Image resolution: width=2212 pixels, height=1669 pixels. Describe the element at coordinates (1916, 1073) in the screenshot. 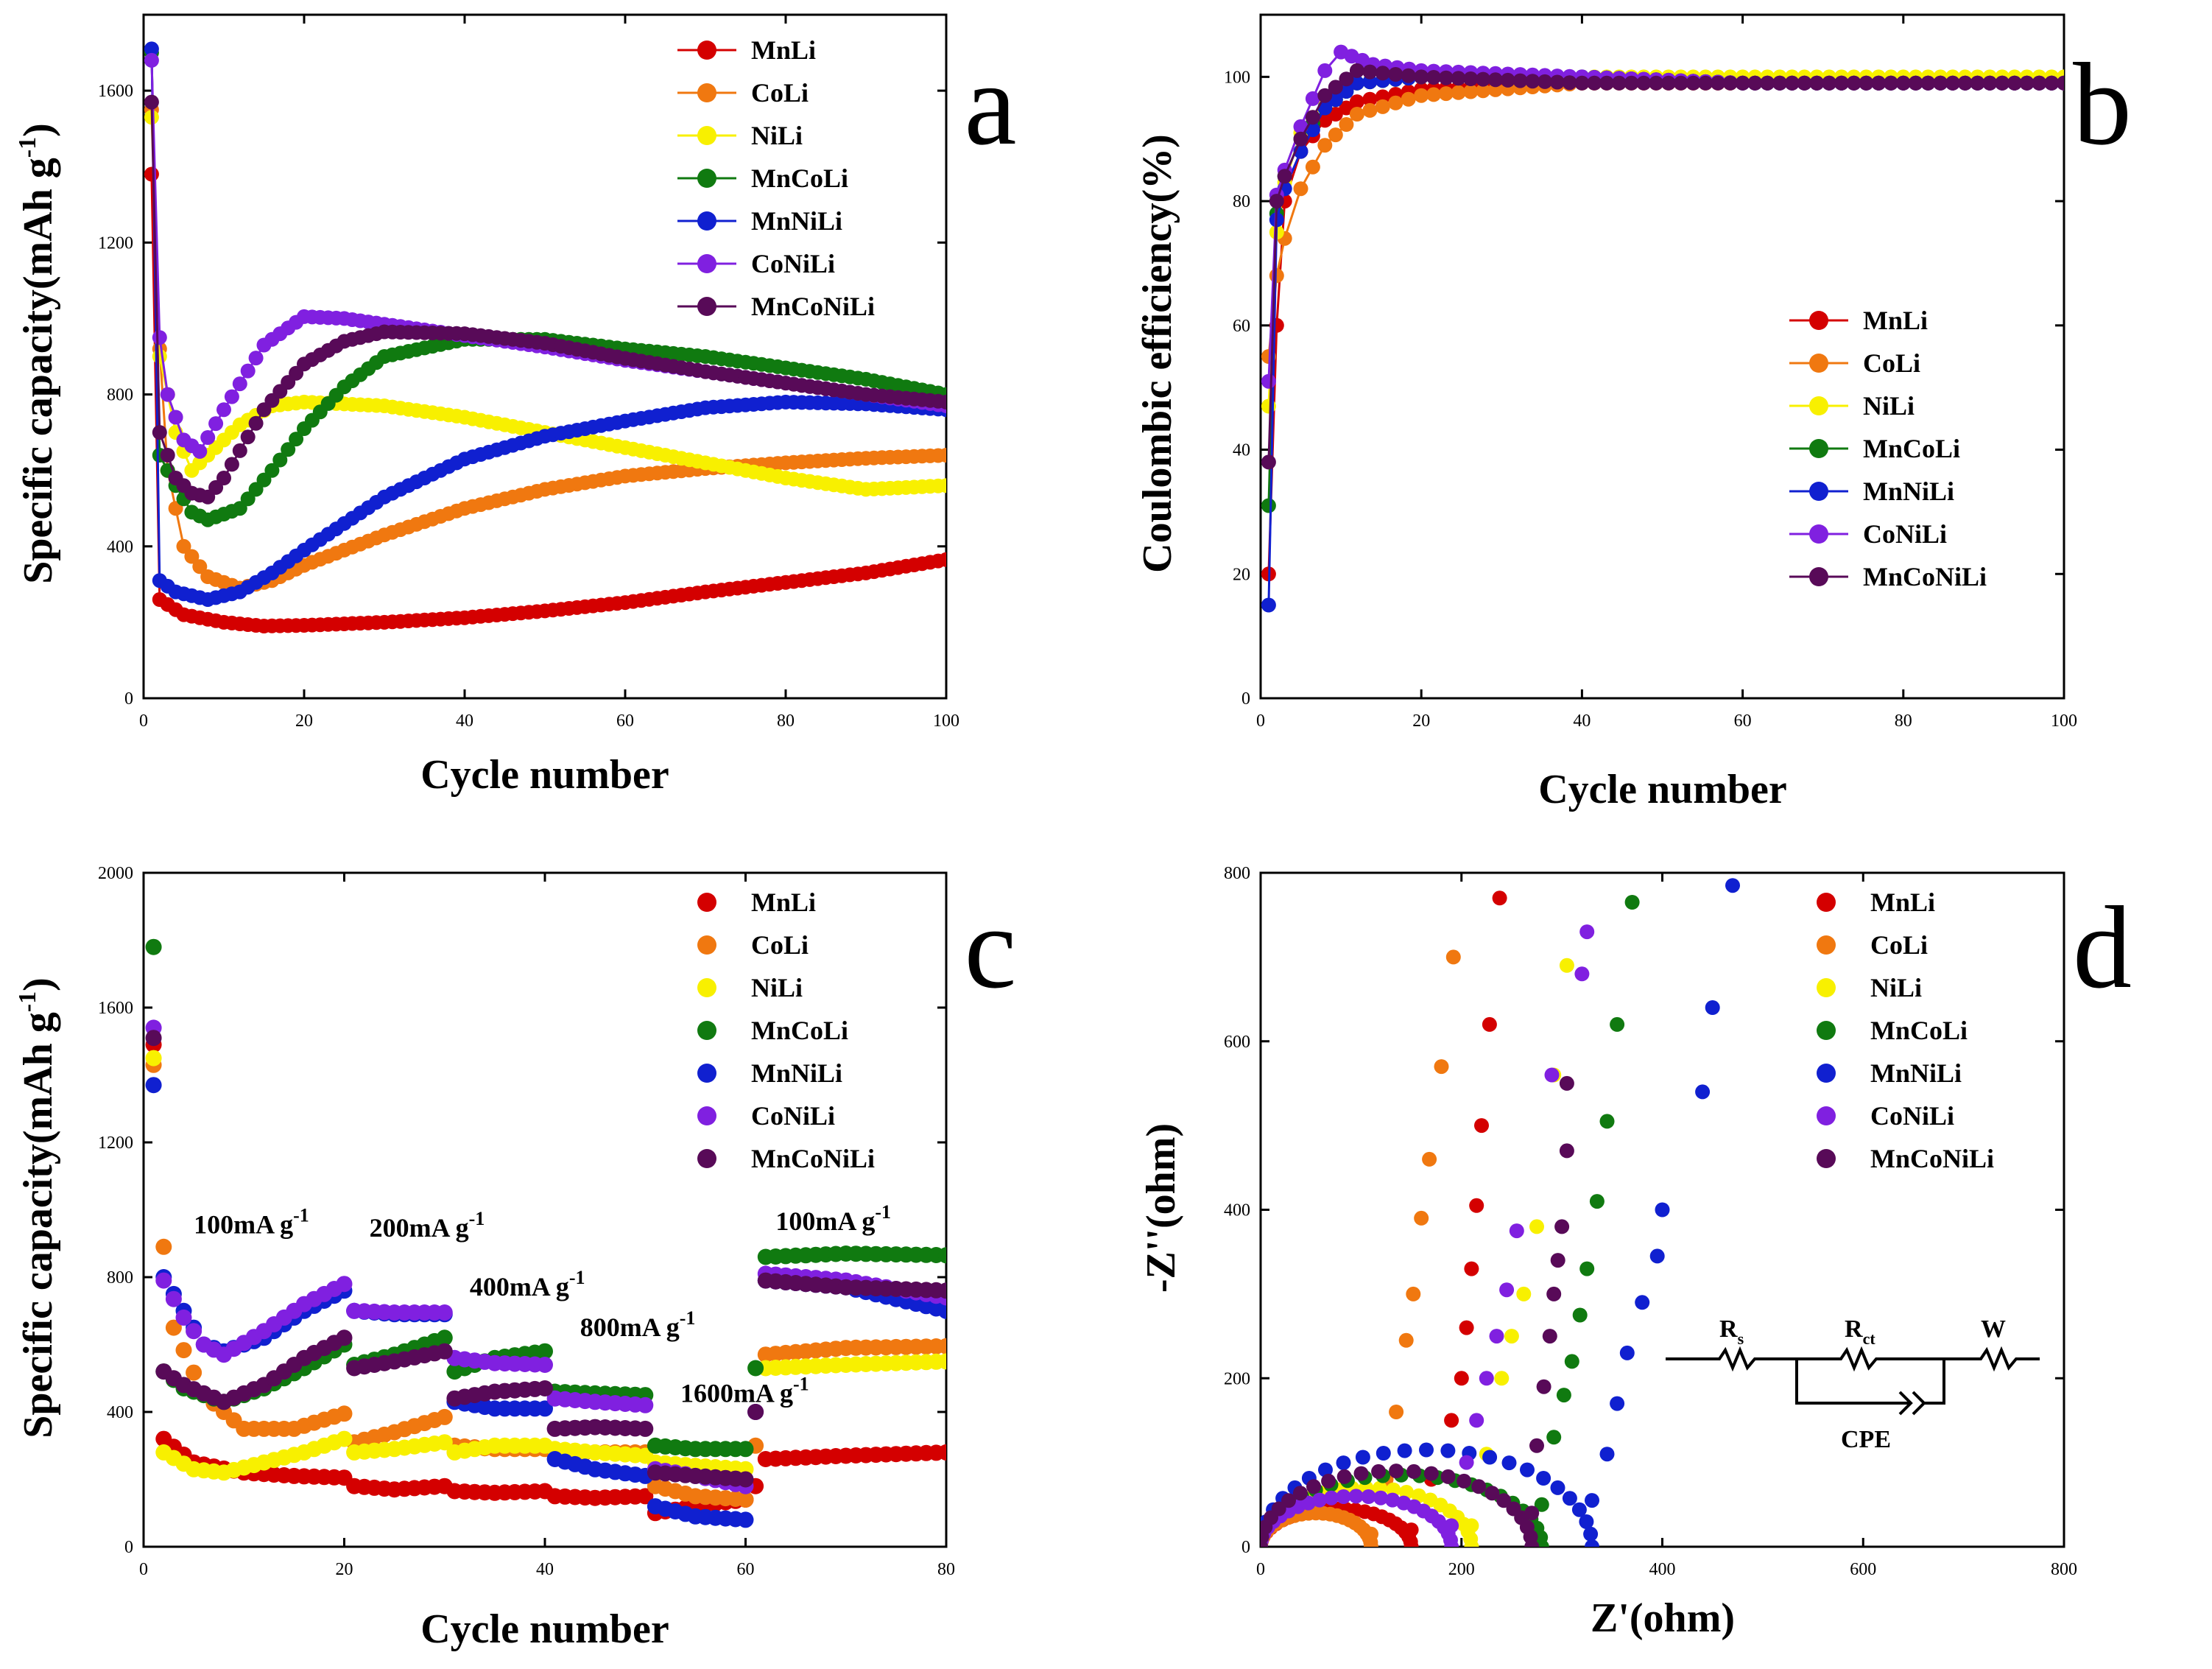

I see `legend-label: MnNiLi` at that location.